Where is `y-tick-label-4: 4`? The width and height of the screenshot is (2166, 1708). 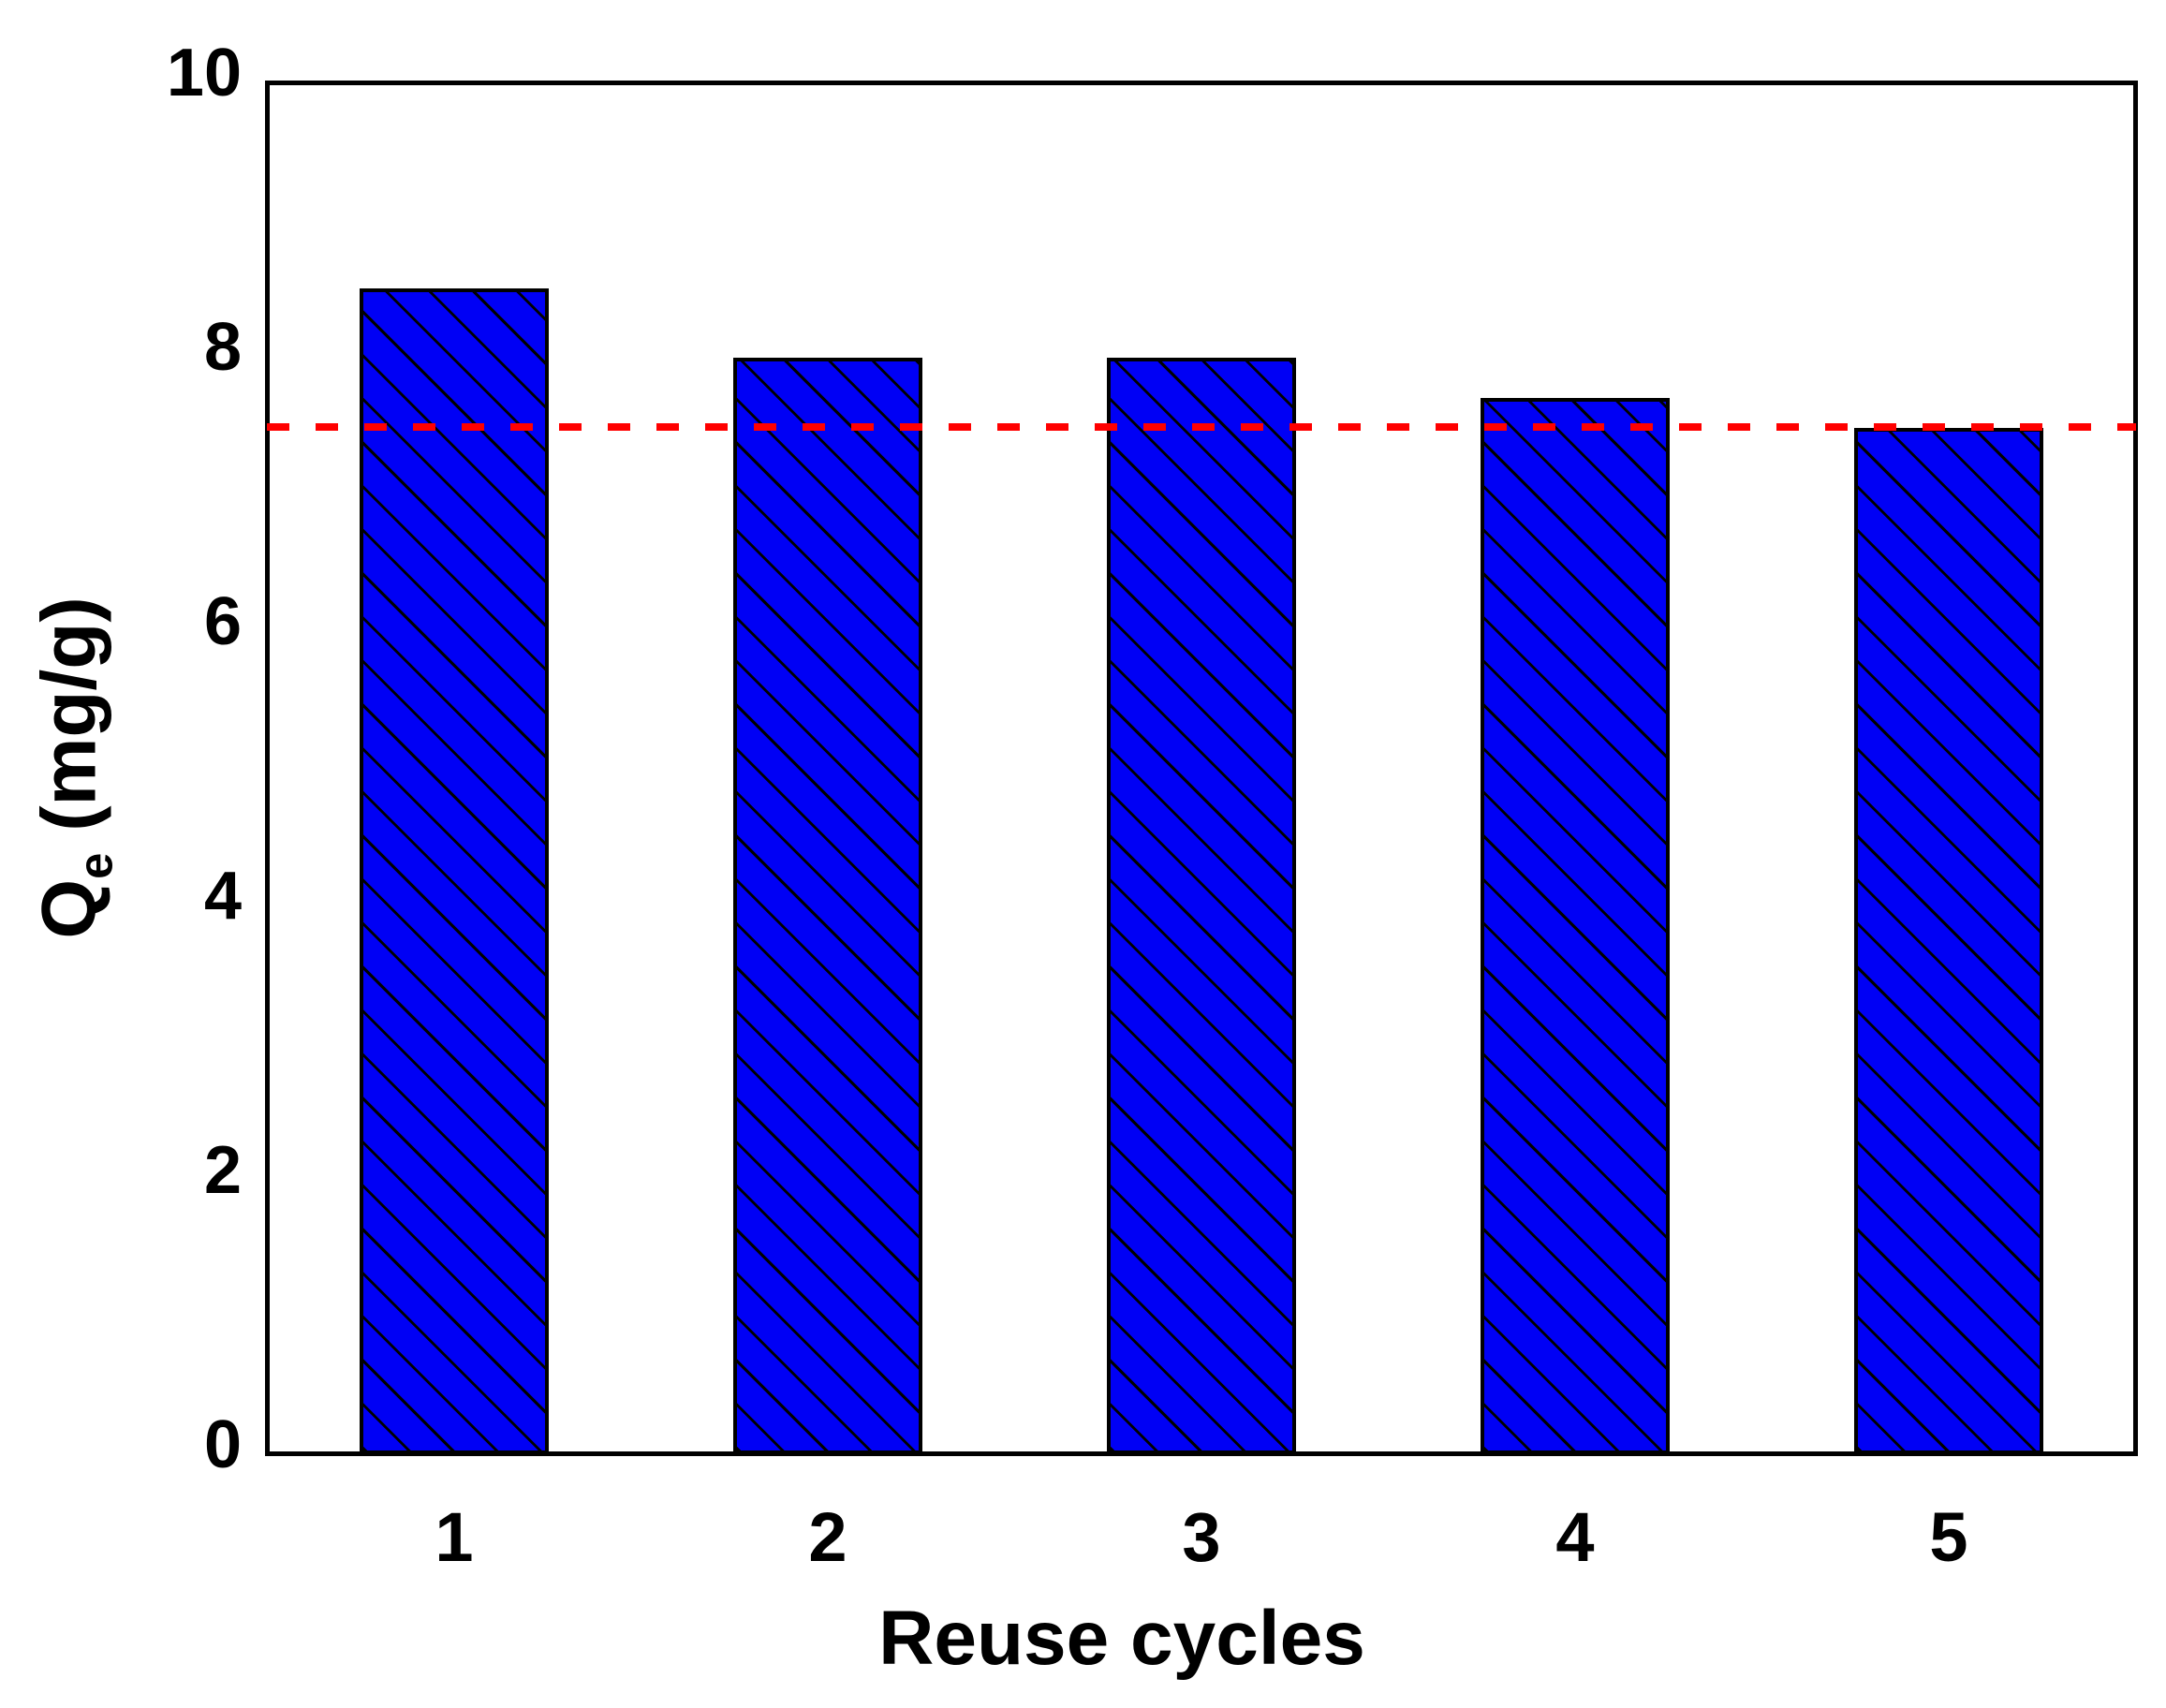
y-tick-label-4: 4 is located at coordinates (222, 896).